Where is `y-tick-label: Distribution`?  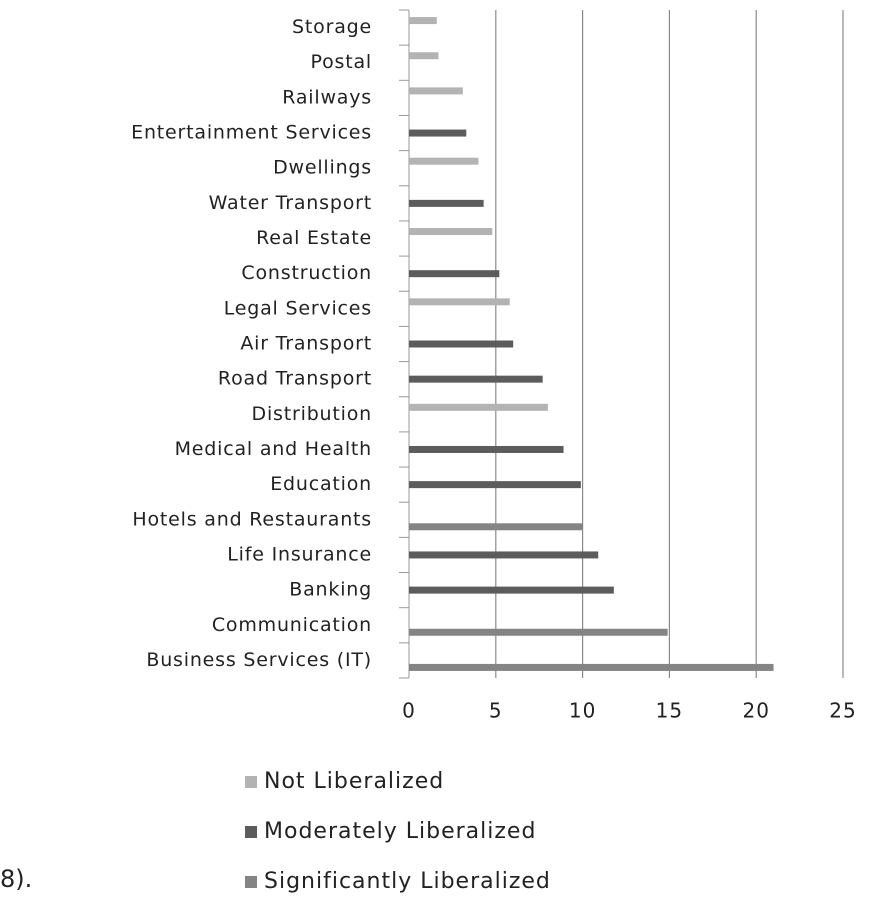 y-tick-label: Distribution is located at coordinates (312, 414).